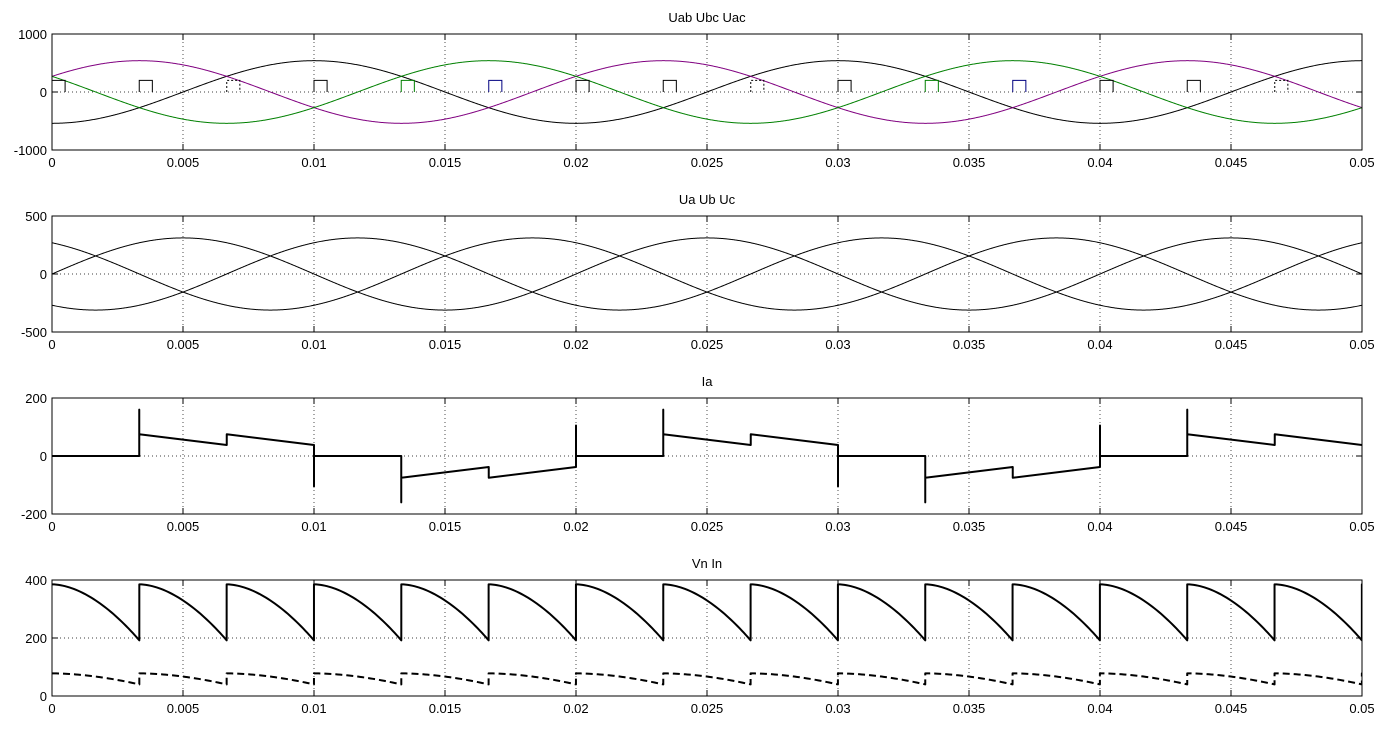  Describe the element at coordinates (30, 150) in the screenshot. I see `y-tick-label: -1000` at that location.